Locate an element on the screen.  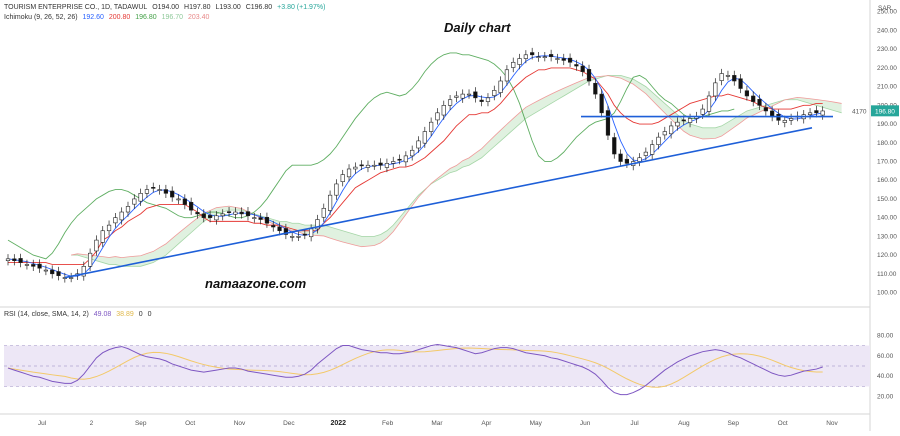
price-tick-label: 160.00 is located at coordinates (887, 180).